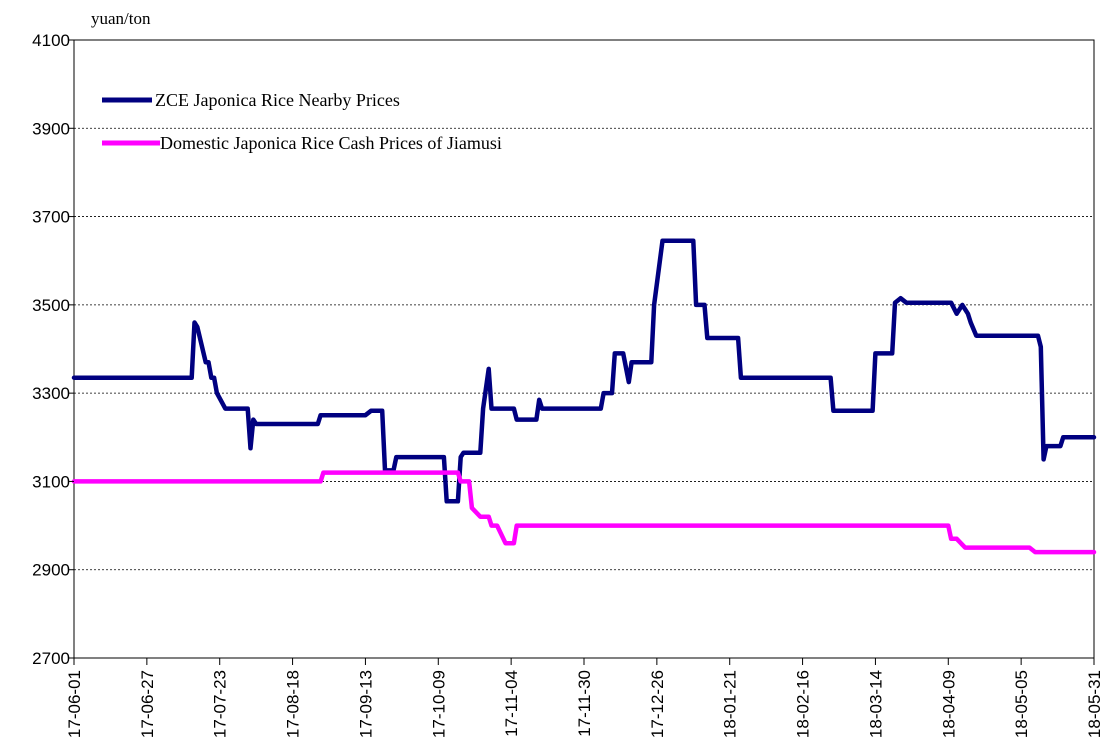 The width and height of the screenshot is (1108, 737). I want to click on y-tick-label-3500: 3500, so click(51, 305).